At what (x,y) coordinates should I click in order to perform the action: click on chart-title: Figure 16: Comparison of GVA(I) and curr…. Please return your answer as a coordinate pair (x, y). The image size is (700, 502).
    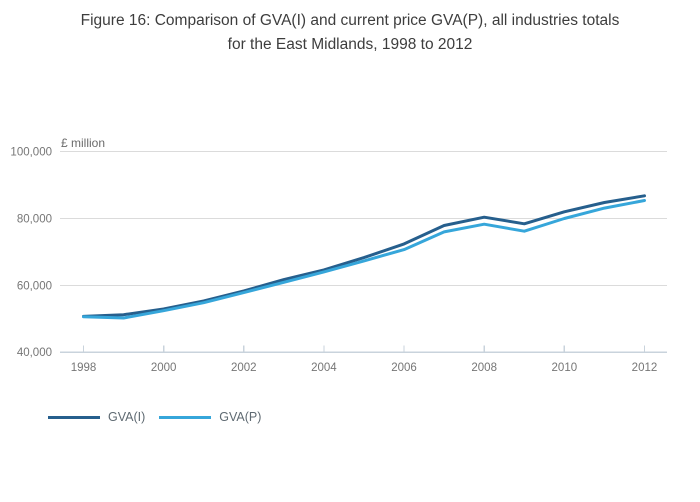
    Looking at the image, I should click on (350, 32).